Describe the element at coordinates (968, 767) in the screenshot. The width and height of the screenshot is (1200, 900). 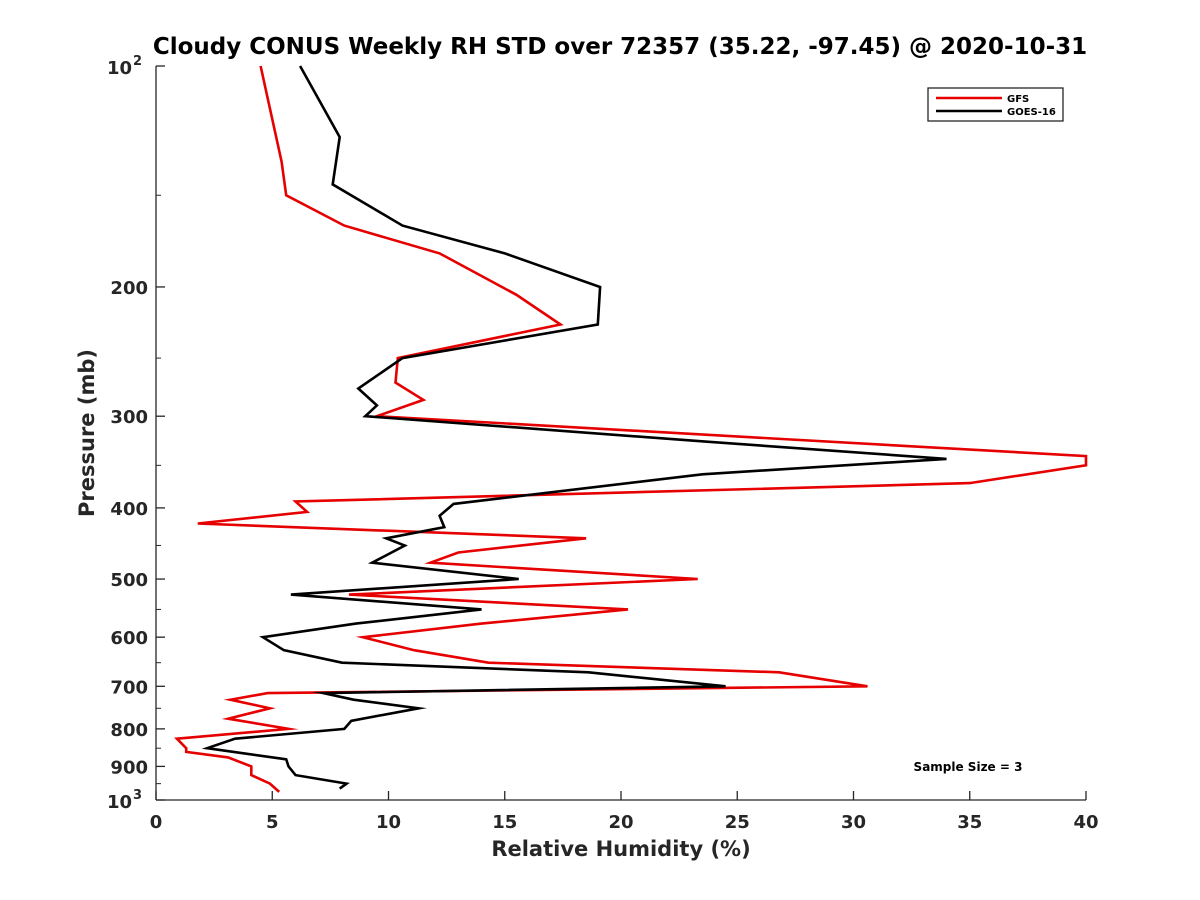
I see `sample-size-annotation: Sample Size = 3` at that location.